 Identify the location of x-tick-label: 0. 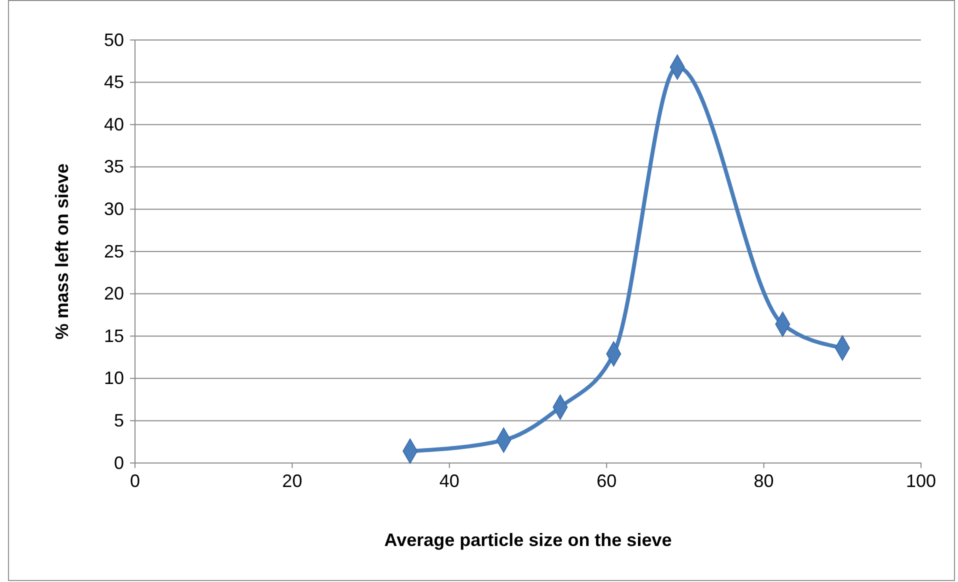
(135, 480).